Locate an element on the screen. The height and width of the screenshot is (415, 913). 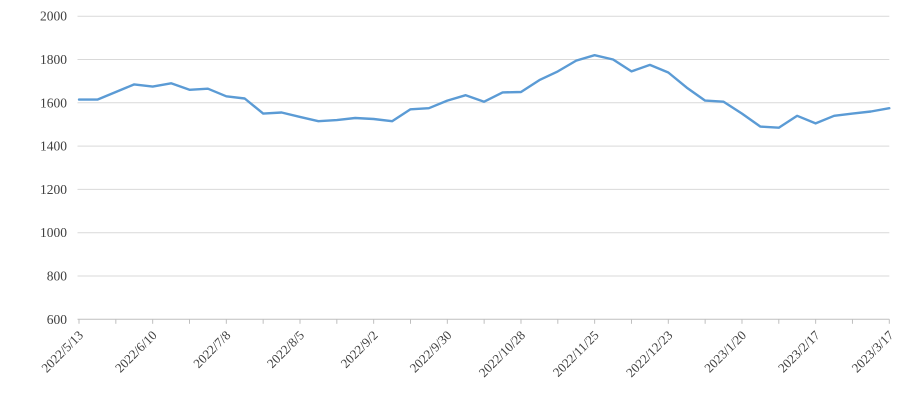
y-axis-label: 2000 is located at coordinates (53, 16).